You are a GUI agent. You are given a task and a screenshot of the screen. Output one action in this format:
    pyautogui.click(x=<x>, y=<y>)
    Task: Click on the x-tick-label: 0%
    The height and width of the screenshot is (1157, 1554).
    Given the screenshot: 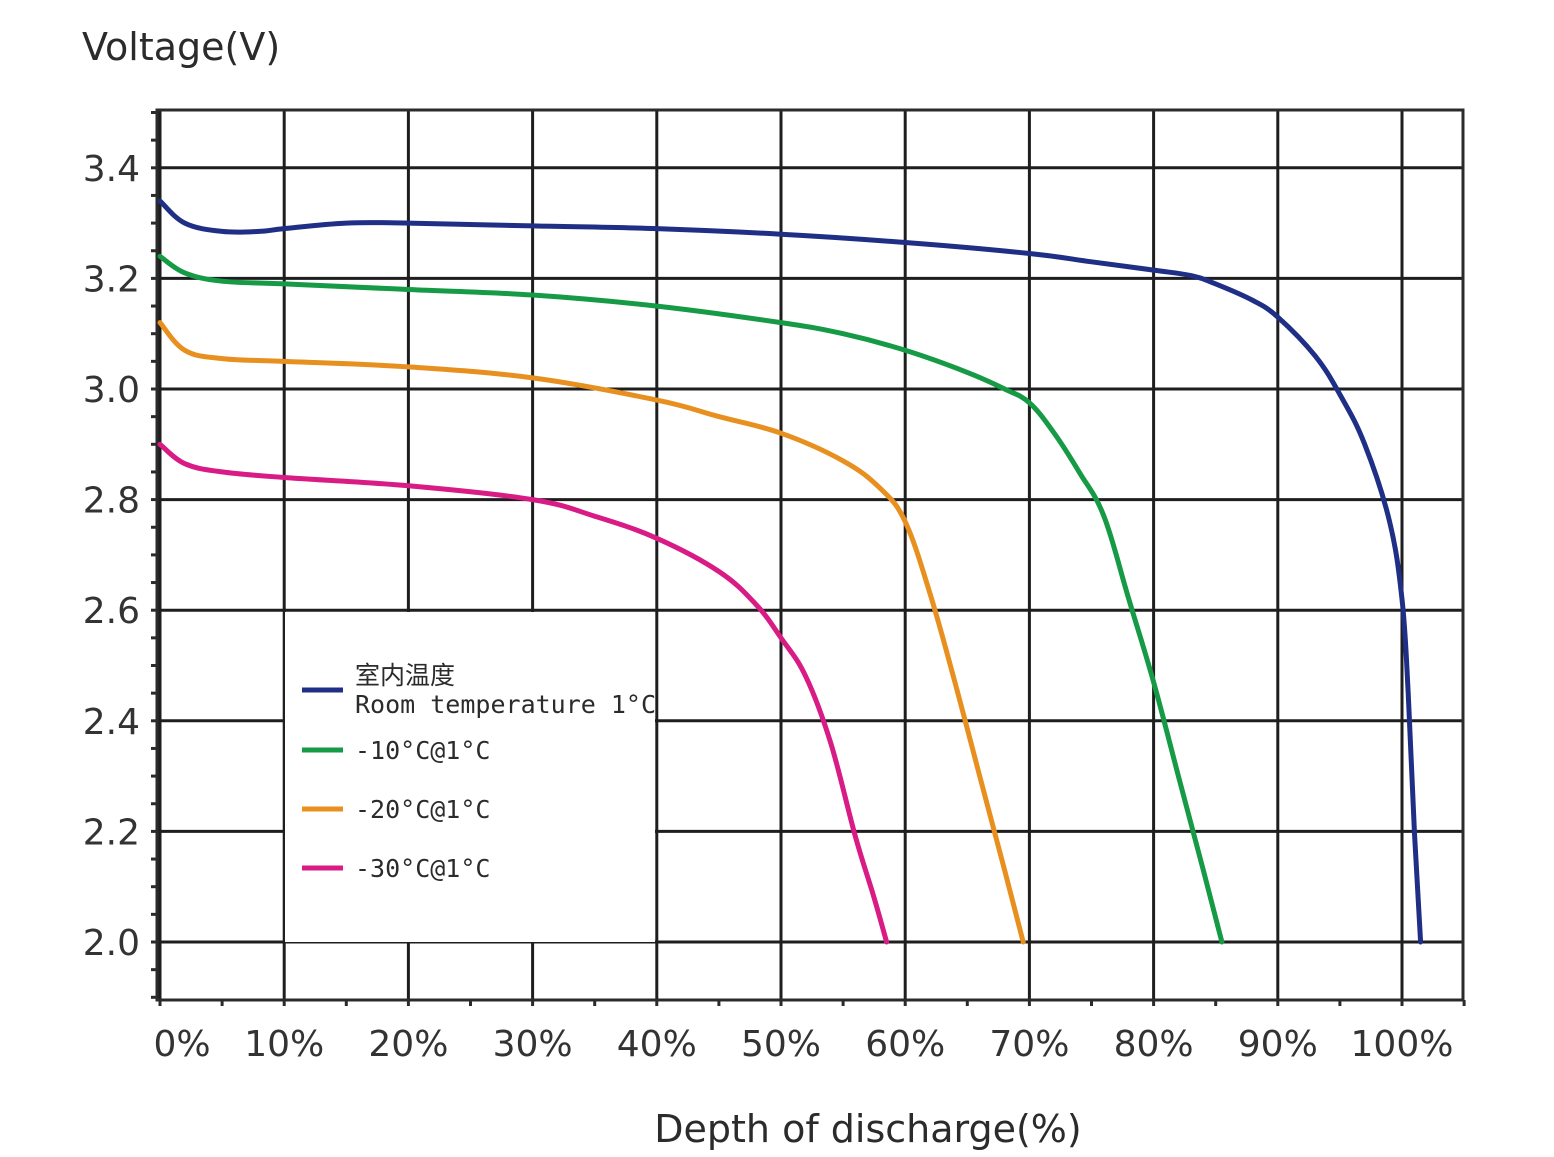 What is the action you would take?
    pyautogui.click(x=181, y=1044)
    